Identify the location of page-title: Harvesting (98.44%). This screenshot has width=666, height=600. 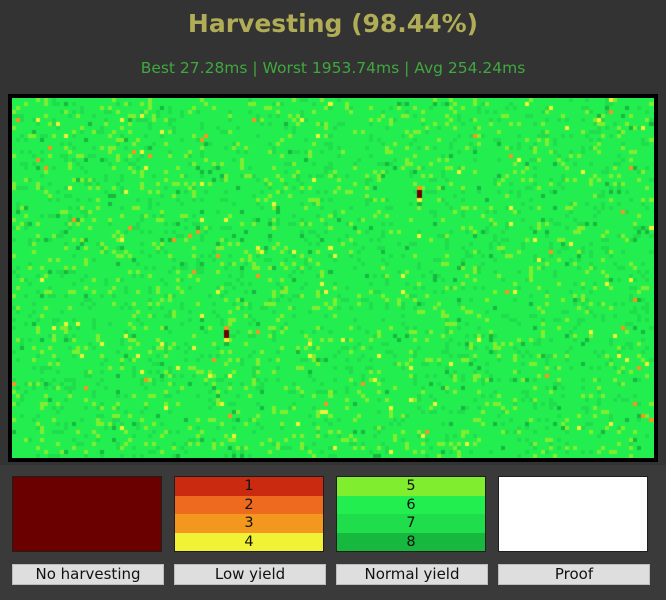
(333, 23).